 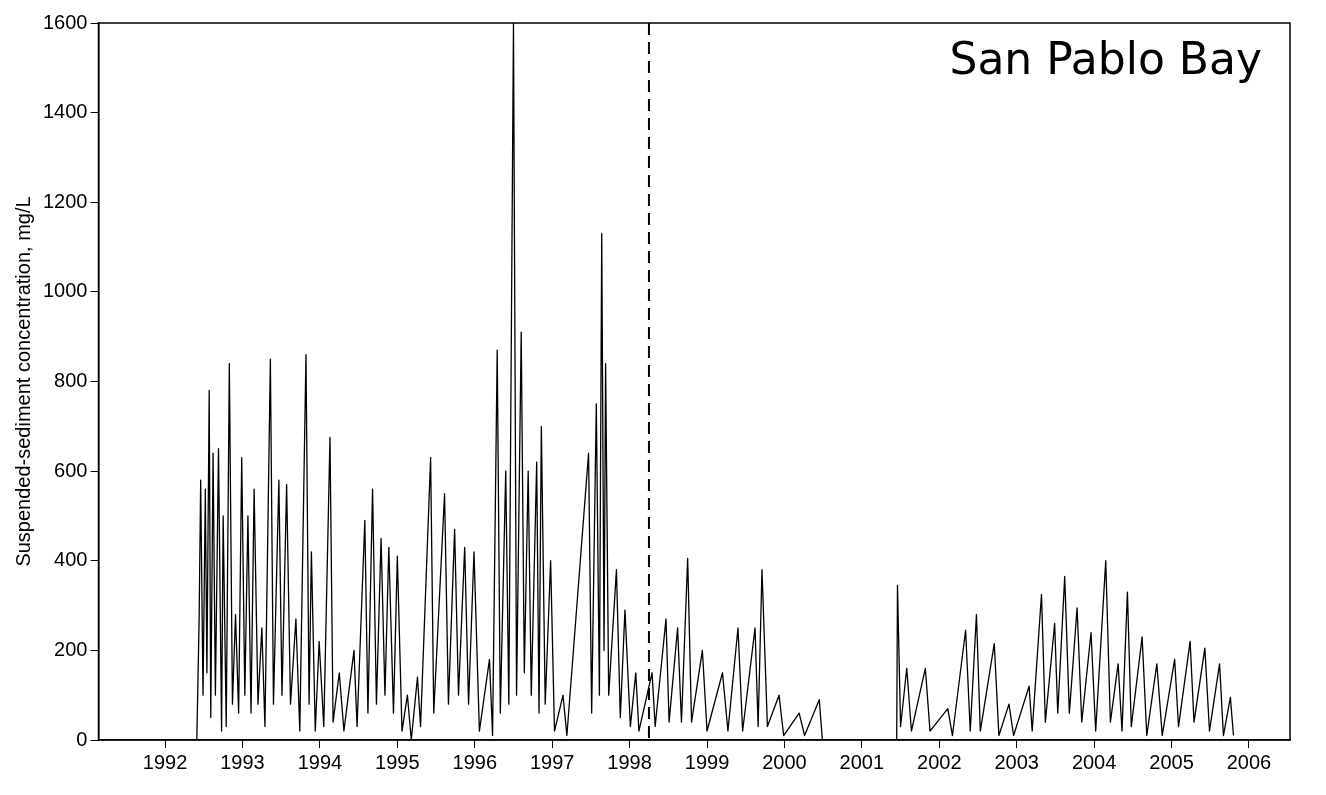 What do you see at coordinates (707, 761) in the screenshot?
I see `x-tick-label: 1999` at bounding box center [707, 761].